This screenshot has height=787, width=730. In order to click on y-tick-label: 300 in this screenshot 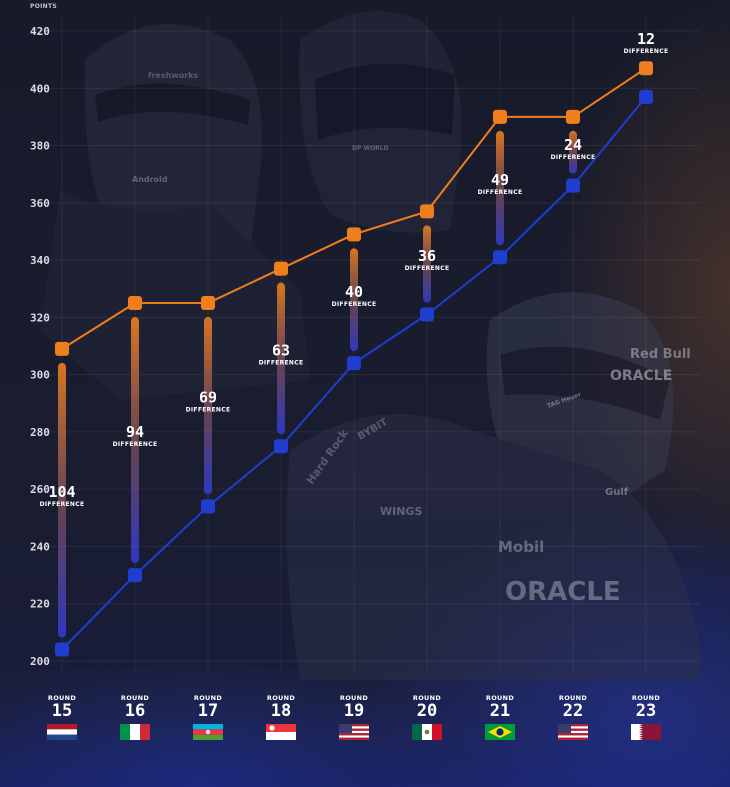, I will do `click(40, 375)`.